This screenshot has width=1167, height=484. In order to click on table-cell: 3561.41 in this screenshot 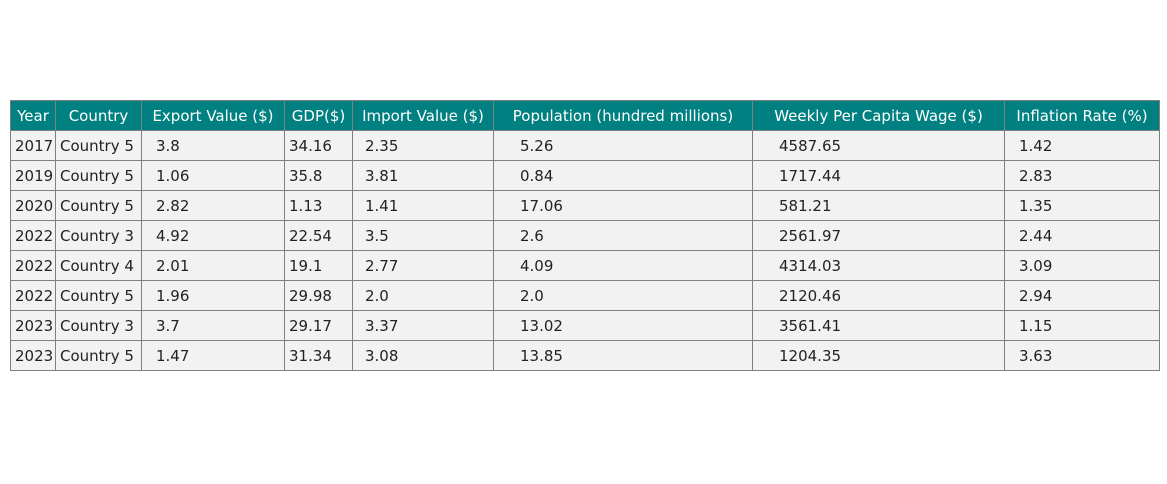, I will do `click(878, 325)`.